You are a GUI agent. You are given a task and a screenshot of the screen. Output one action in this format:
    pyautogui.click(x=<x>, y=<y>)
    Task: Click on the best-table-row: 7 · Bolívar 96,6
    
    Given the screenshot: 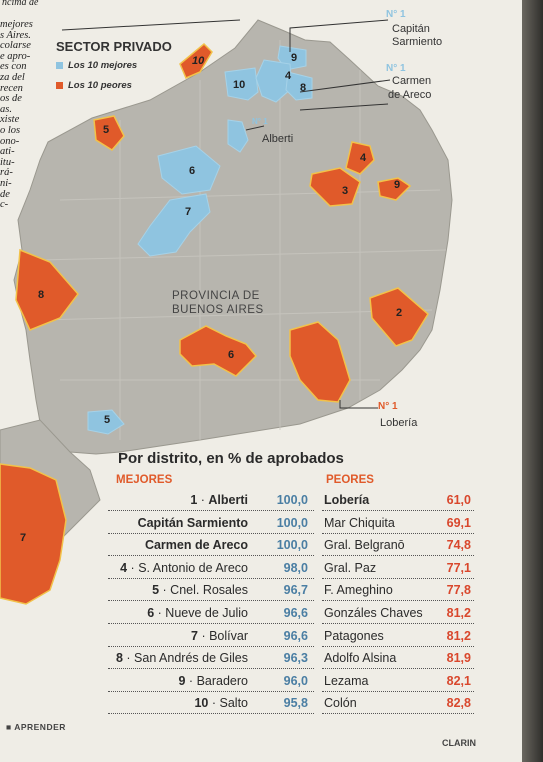 What is the action you would take?
    pyautogui.click(x=211, y=635)
    